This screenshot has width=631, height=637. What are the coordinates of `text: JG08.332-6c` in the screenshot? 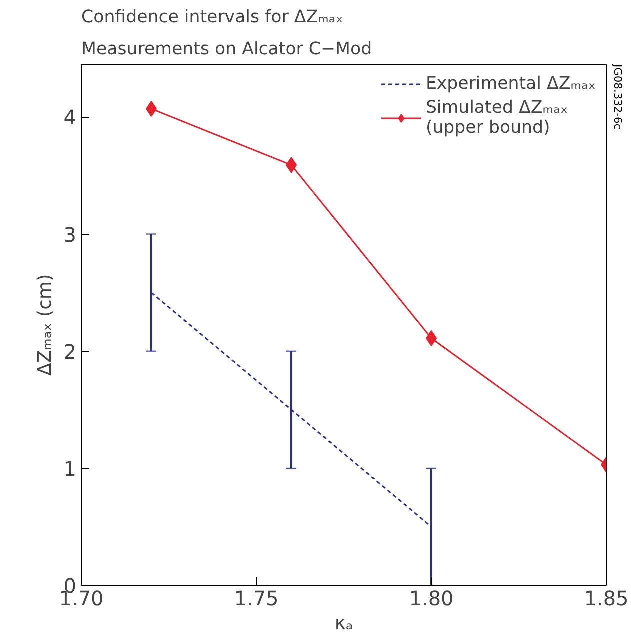 It's located at (618, 97).